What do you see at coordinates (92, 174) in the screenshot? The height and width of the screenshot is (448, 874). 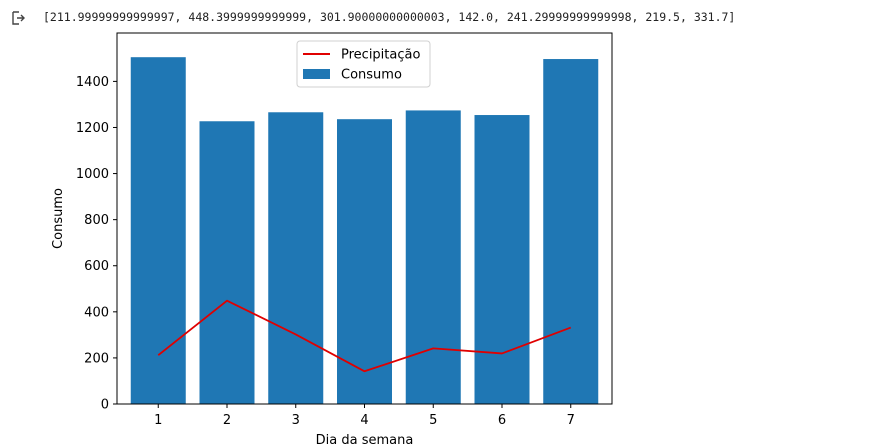 I see `y-tick-label-1000: 1000` at bounding box center [92, 174].